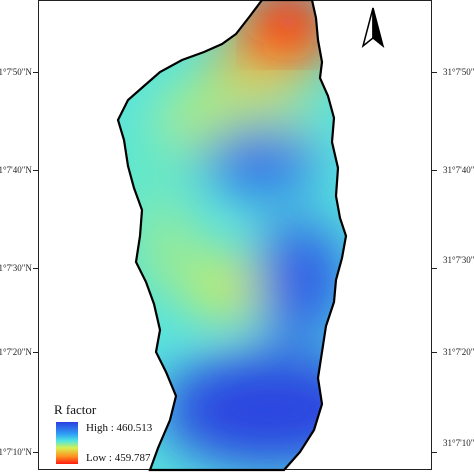  Describe the element at coordinates (75, 409) in the screenshot. I see `legend-title: R factor` at that location.